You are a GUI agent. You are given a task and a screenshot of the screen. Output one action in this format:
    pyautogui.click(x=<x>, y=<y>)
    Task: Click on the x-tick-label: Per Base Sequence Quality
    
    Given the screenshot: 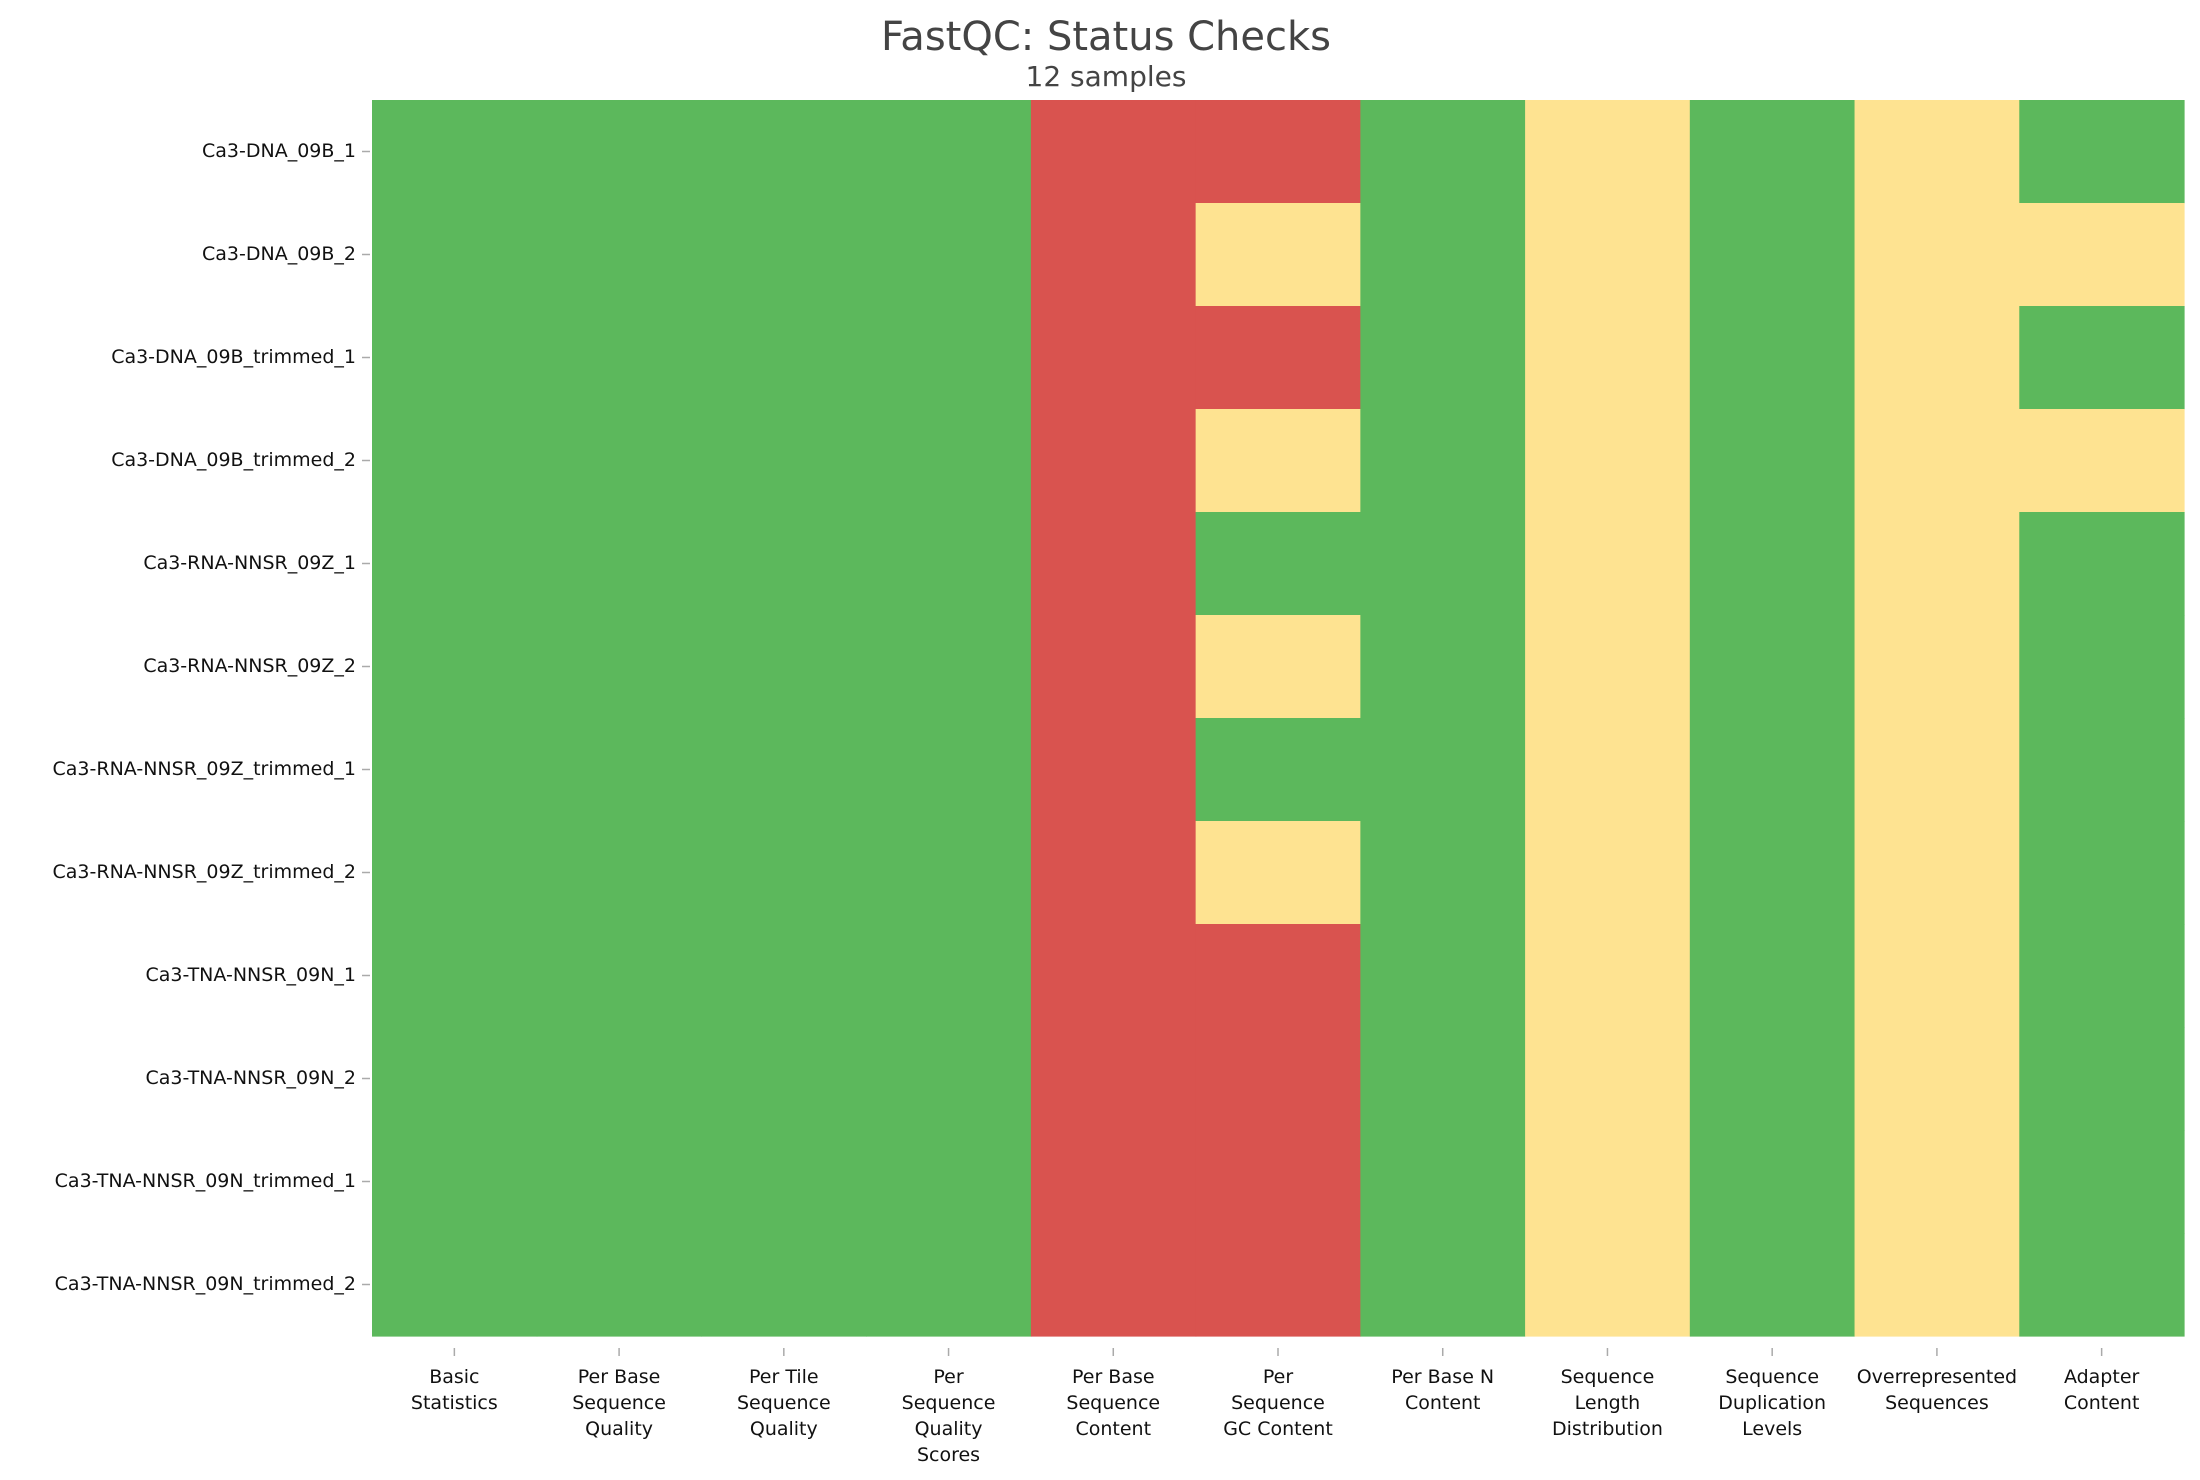 What is the action you would take?
    pyautogui.click(x=619, y=1403)
    